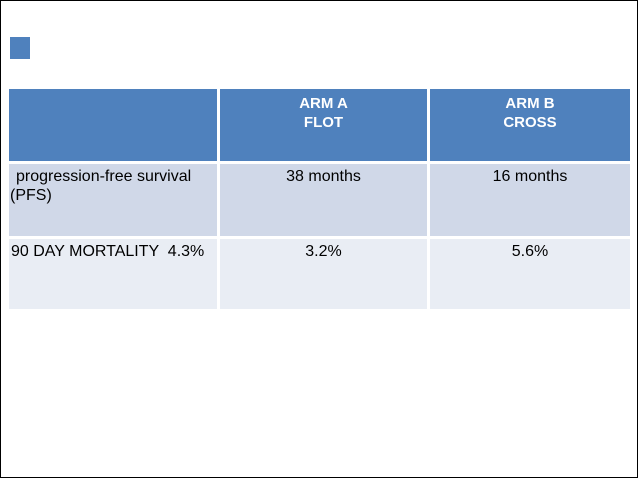 Image resolution: width=638 pixels, height=478 pixels. What do you see at coordinates (530, 122) in the screenshot?
I see `header-arm-b-regimen: CROSS` at bounding box center [530, 122].